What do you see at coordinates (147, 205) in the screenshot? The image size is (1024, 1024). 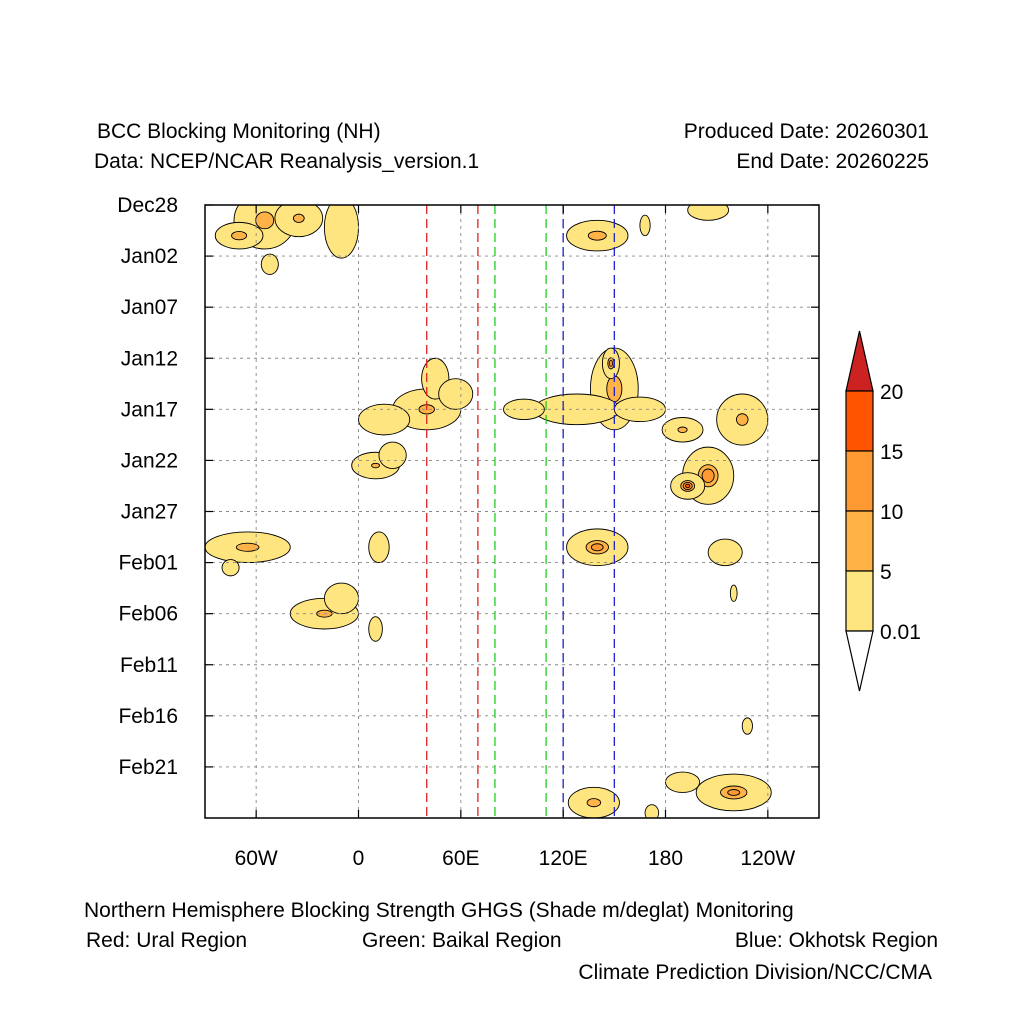 I see `y-tick-label: Dec28` at bounding box center [147, 205].